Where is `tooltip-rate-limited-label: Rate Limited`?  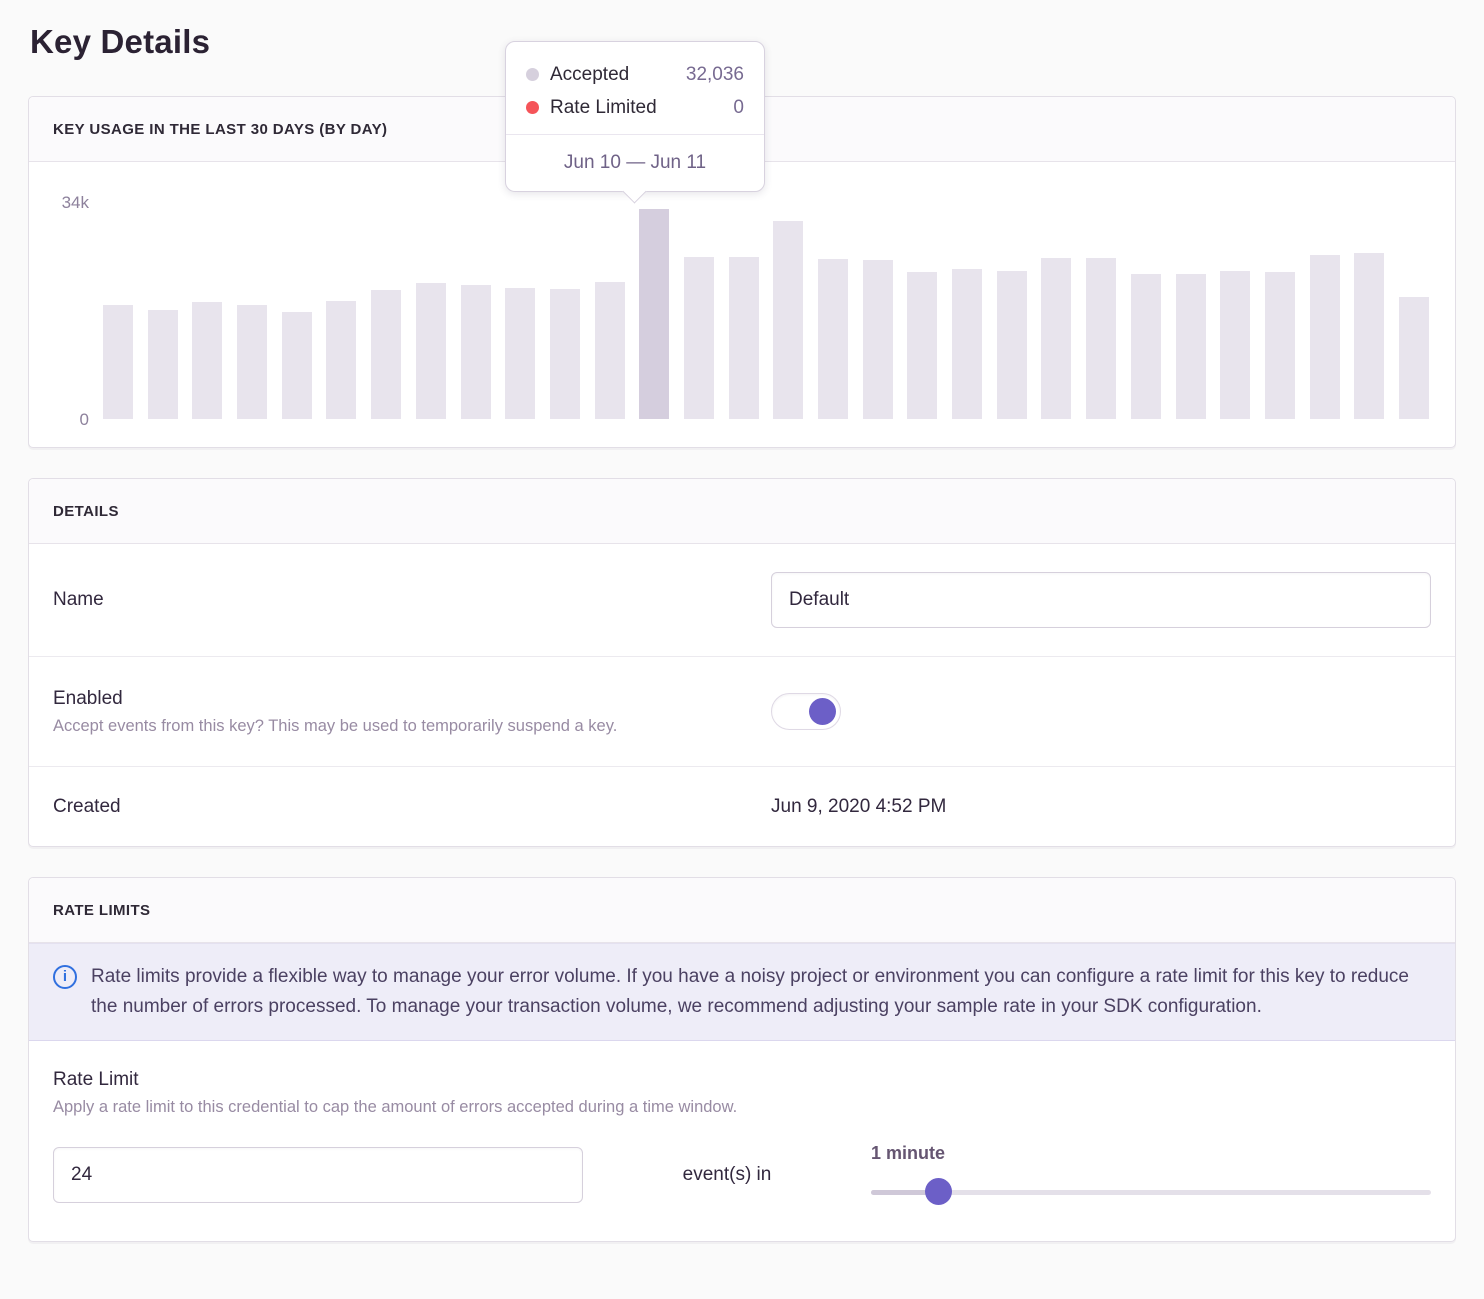 tooltip-rate-limited-label: Rate Limited is located at coordinates (603, 107).